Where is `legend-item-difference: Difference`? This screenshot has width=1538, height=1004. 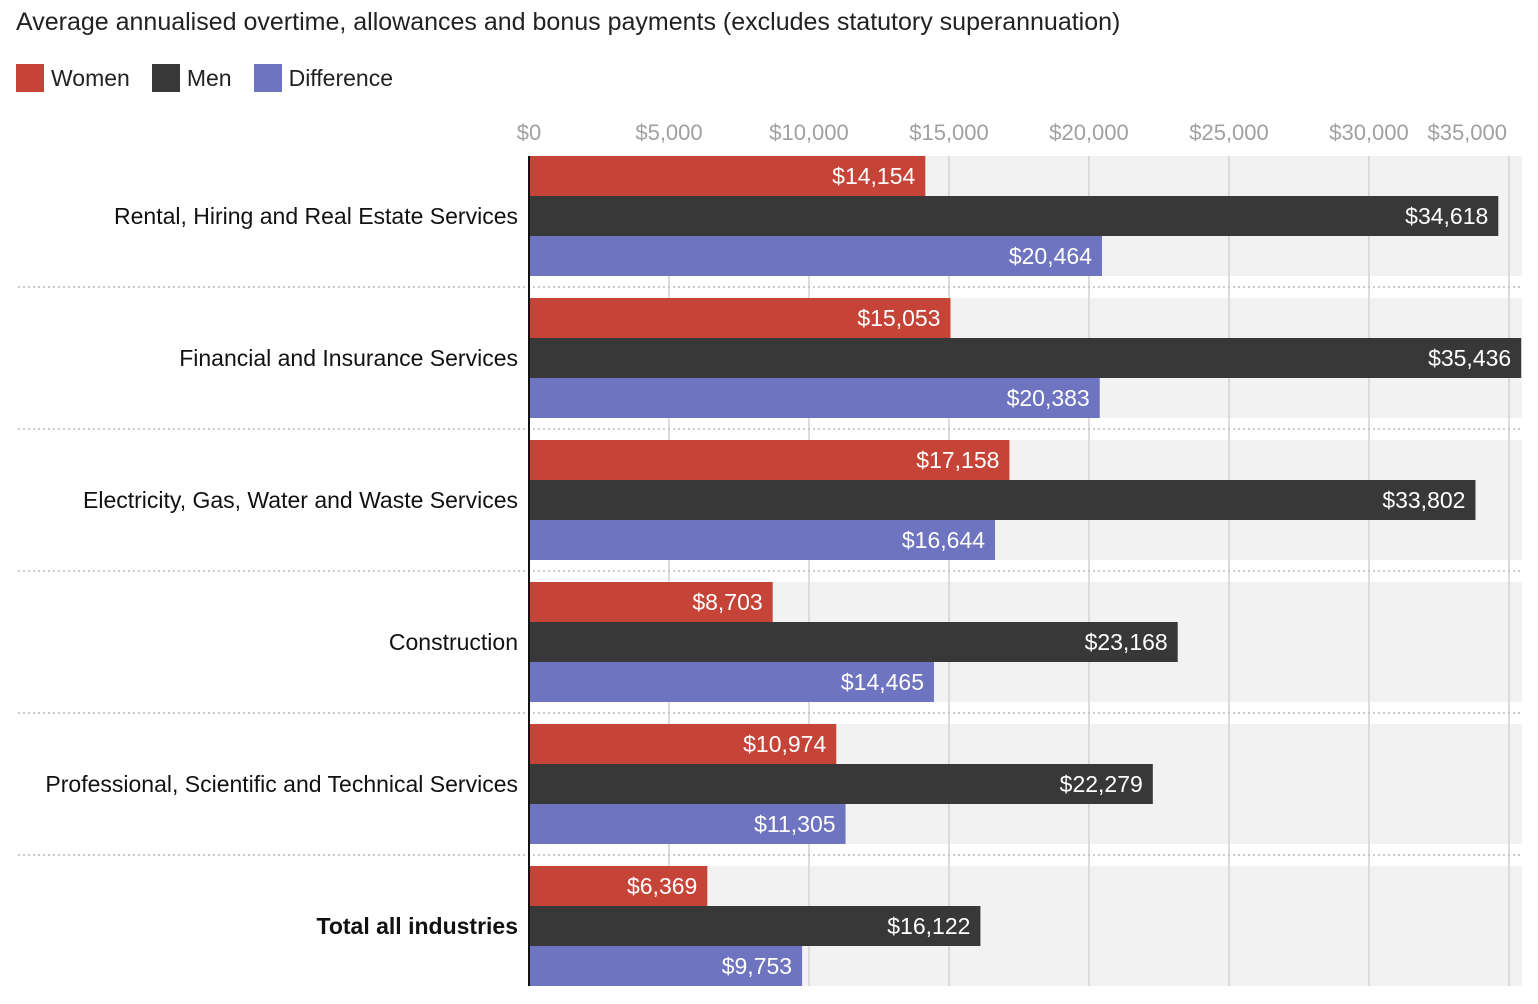
legend-item-difference: Difference is located at coordinates (323, 78).